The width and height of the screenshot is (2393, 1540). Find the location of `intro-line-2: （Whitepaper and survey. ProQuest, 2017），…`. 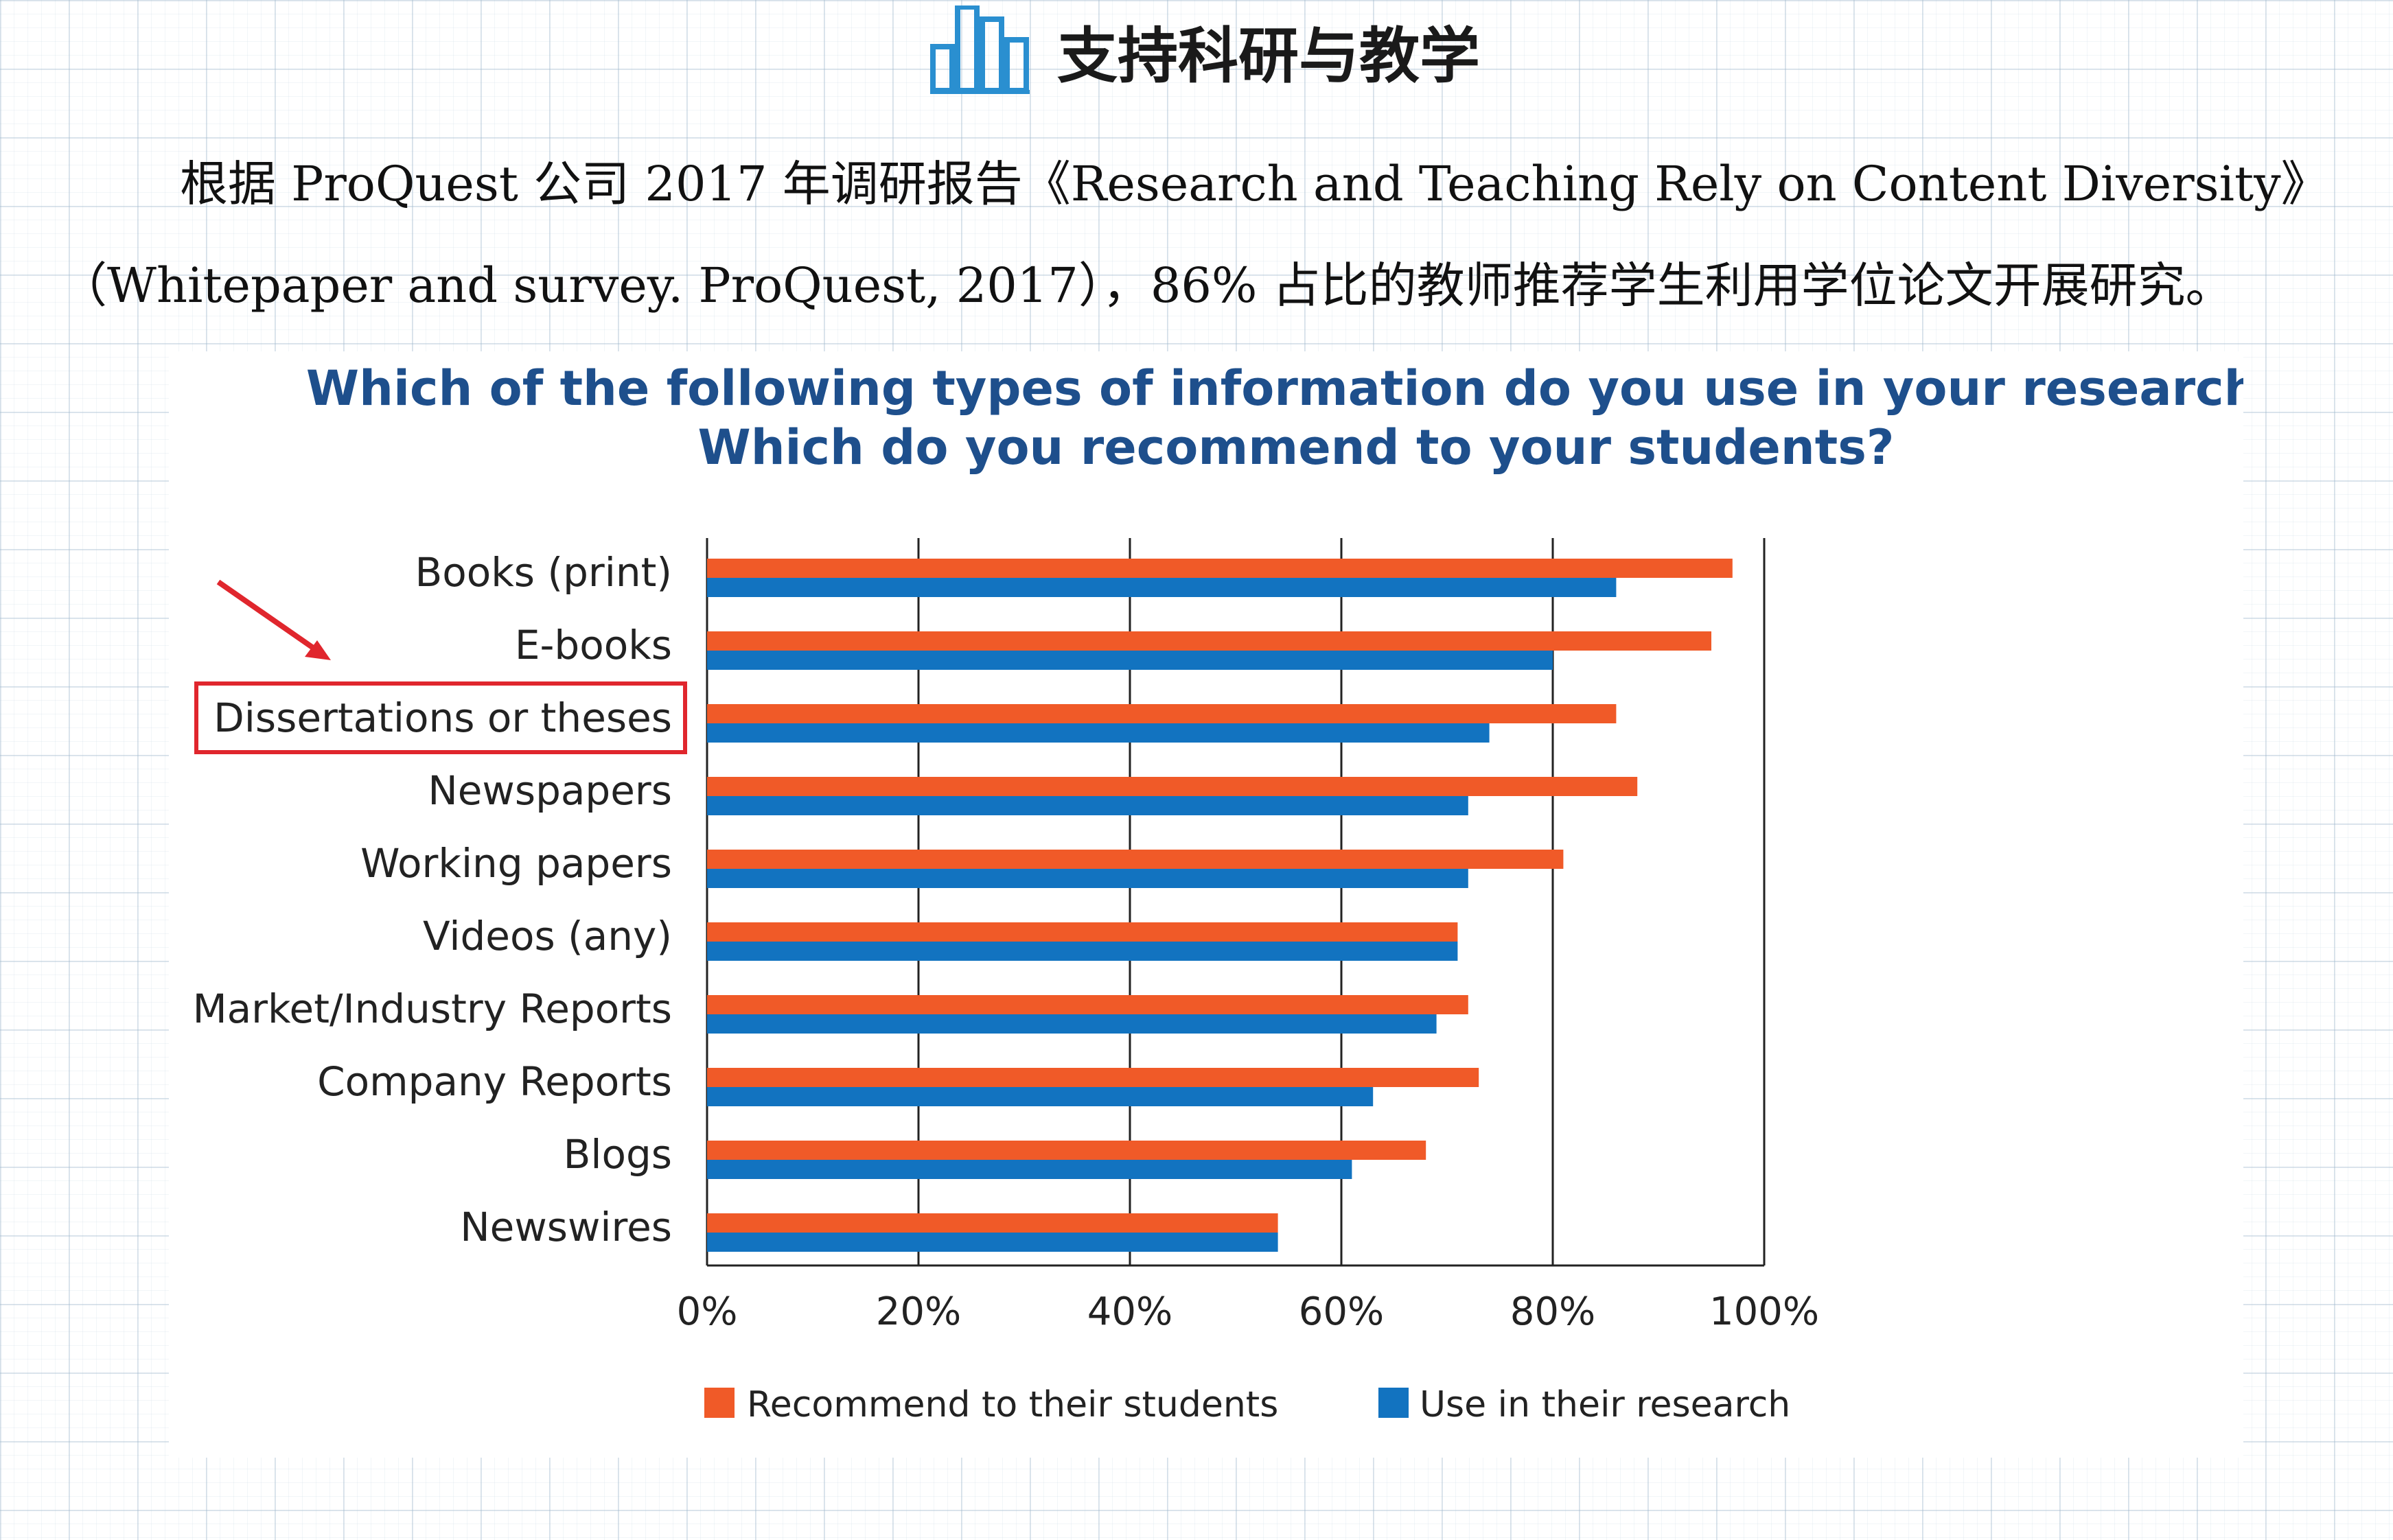

intro-line-2: （Whitepaper and survey. ProQuest, 2017），… is located at coordinates (1146, 285).